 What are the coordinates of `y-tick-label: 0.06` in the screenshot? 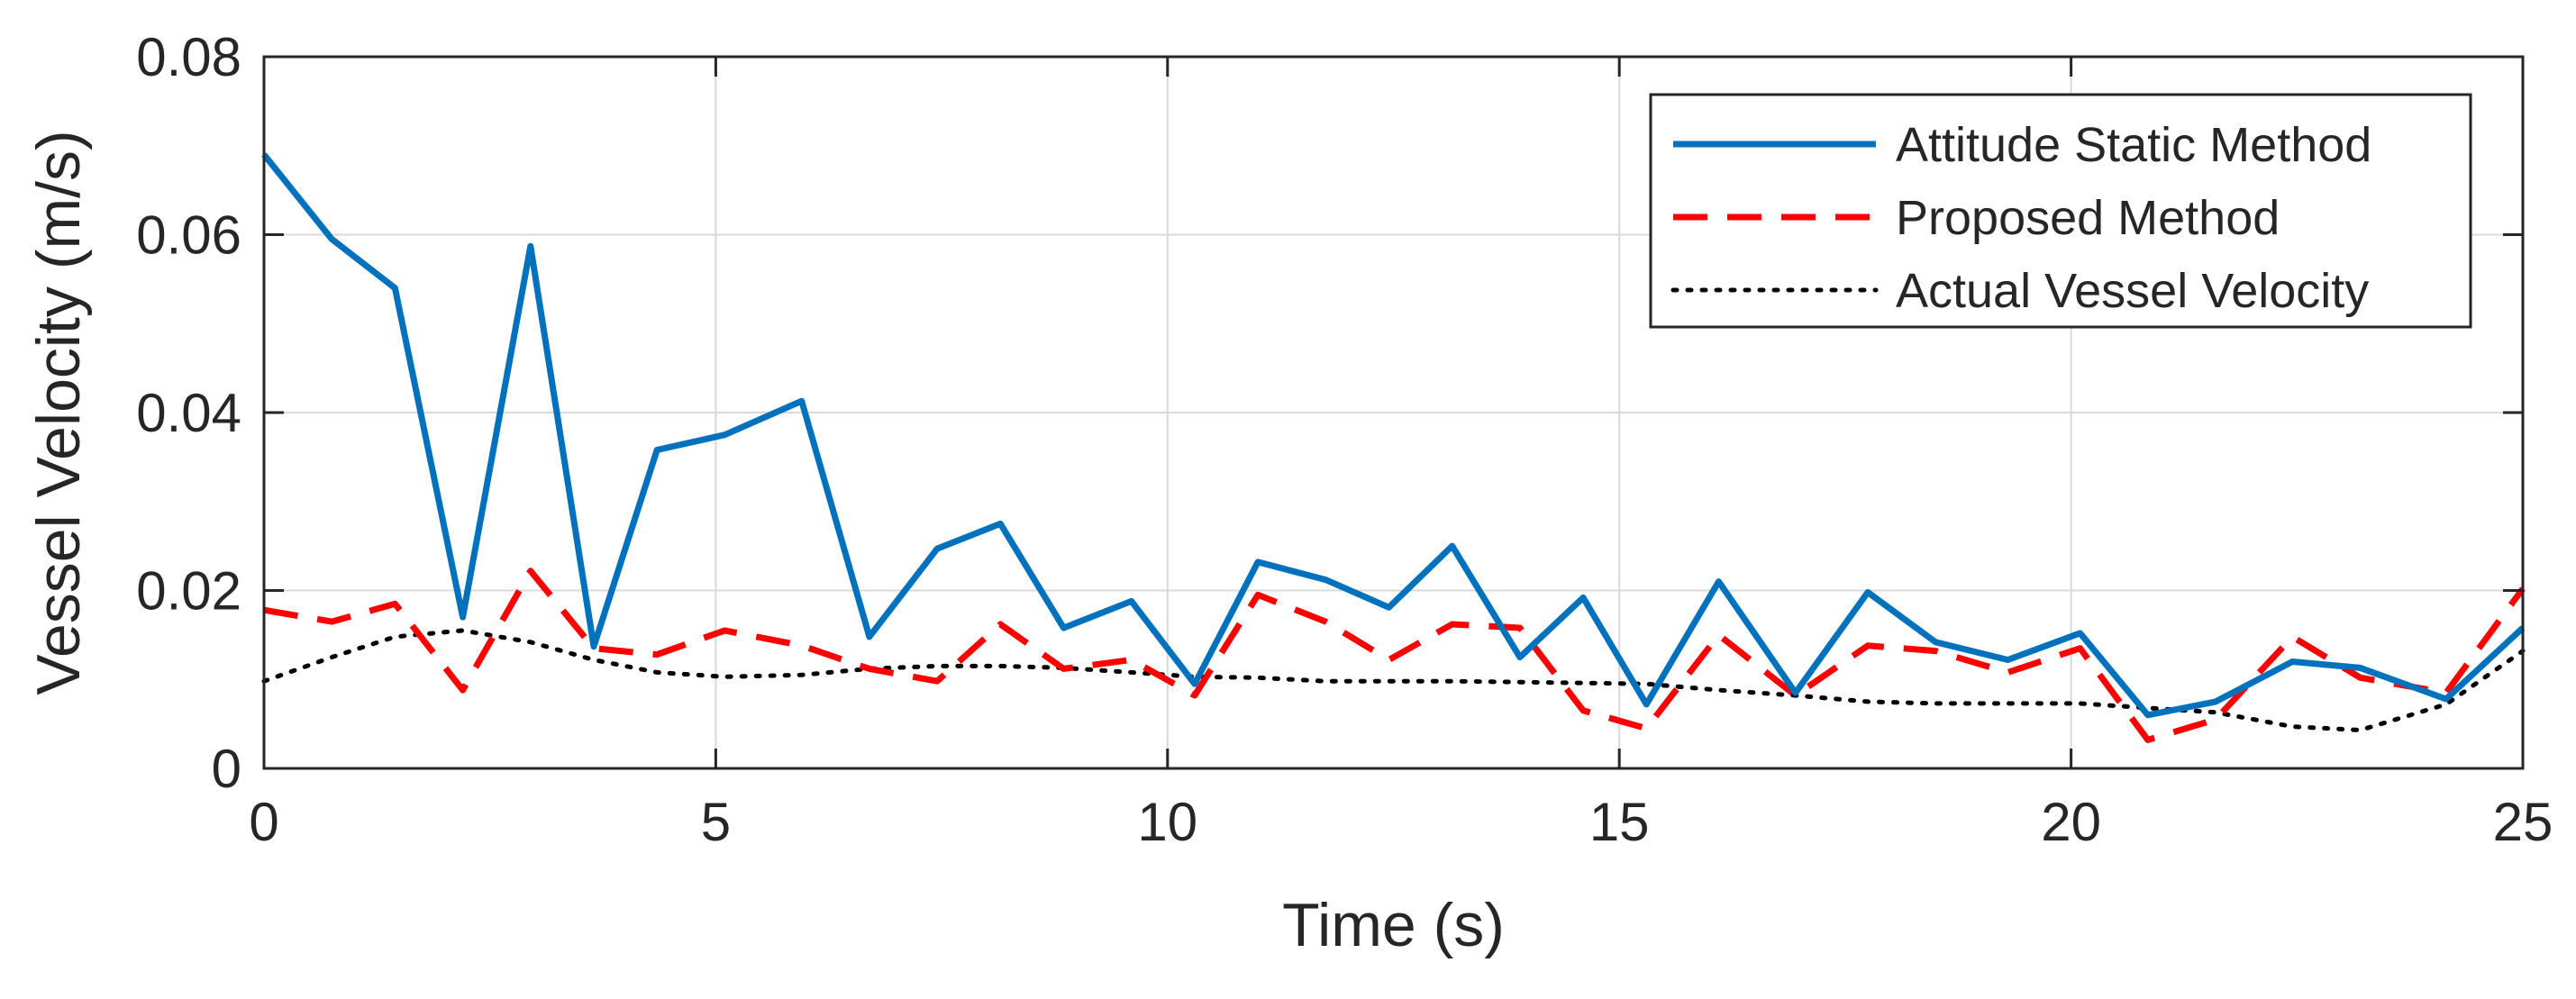 It's located at (188, 235).